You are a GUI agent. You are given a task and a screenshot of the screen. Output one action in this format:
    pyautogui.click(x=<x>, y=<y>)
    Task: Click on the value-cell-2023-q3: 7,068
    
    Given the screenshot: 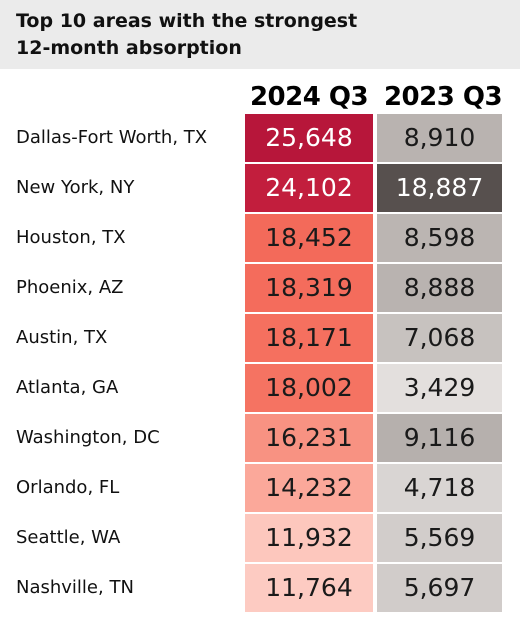 What is the action you would take?
    pyautogui.click(x=439, y=338)
    